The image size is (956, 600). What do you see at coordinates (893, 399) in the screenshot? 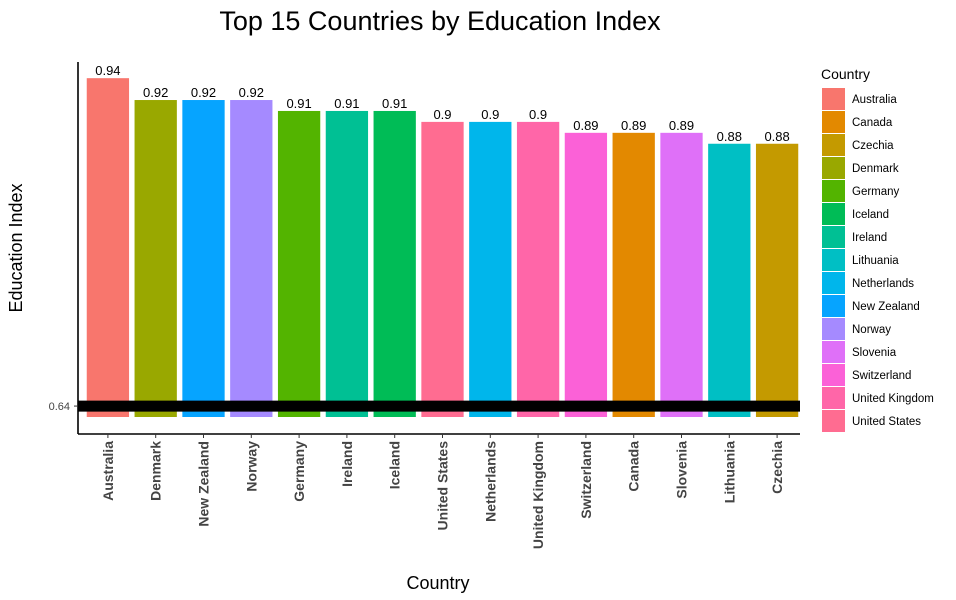
I see `legend-label: United Kingdom` at bounding box center [893, 399].